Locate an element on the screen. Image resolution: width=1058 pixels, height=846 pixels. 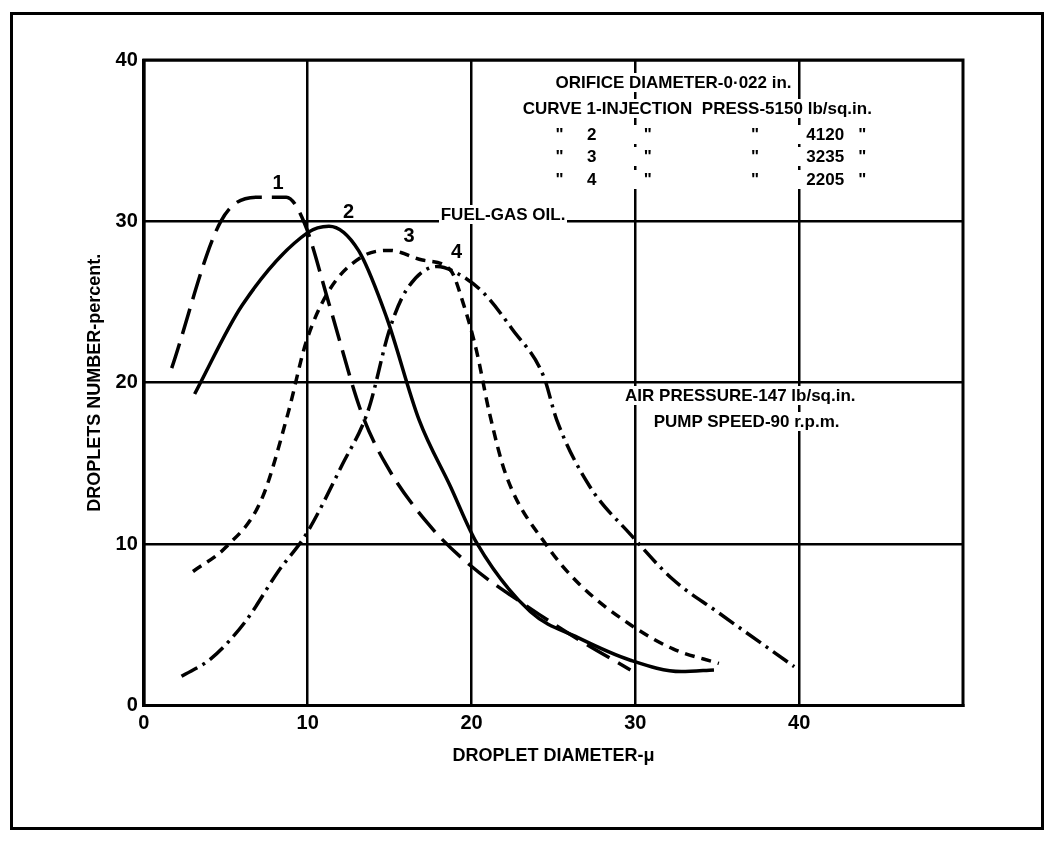
annotation: FUEL-GAS OIL. is located at coordinates (503, 215).